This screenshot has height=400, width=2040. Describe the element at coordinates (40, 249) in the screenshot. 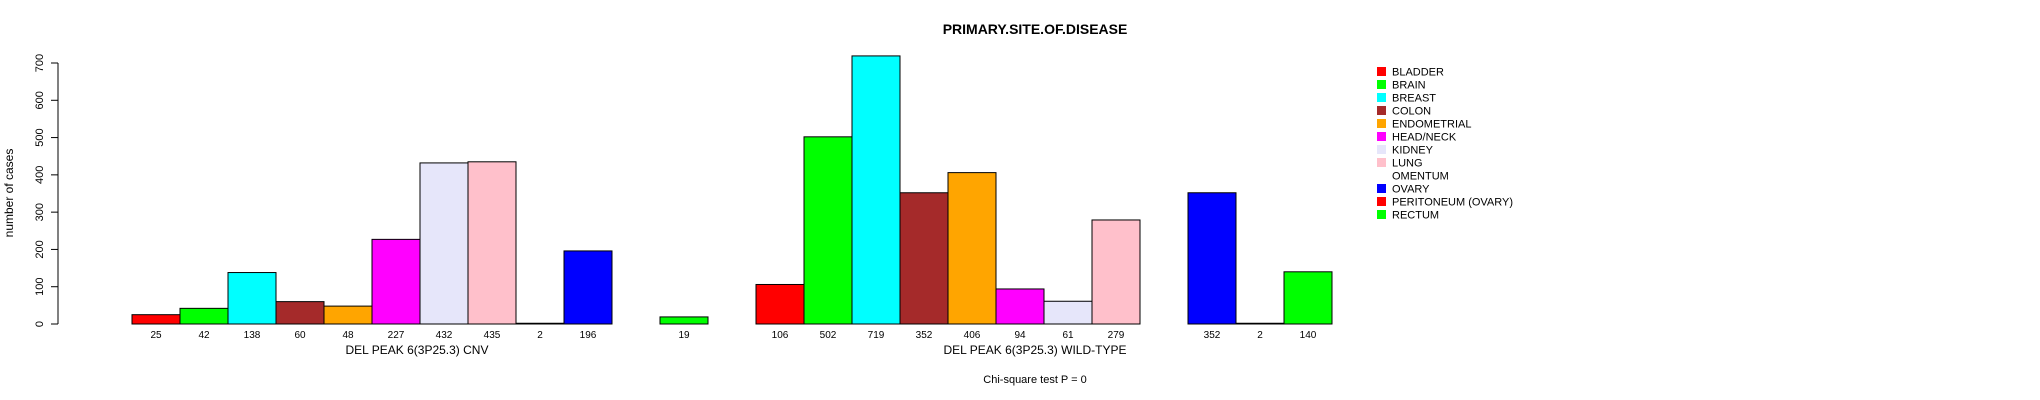

I see `y-tick-label: 200` at that location.